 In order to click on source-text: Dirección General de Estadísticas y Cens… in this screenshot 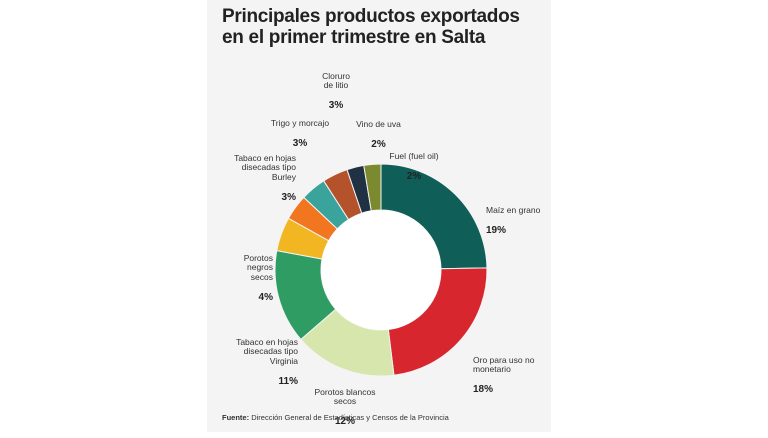, I will do `click(350, 417)`.